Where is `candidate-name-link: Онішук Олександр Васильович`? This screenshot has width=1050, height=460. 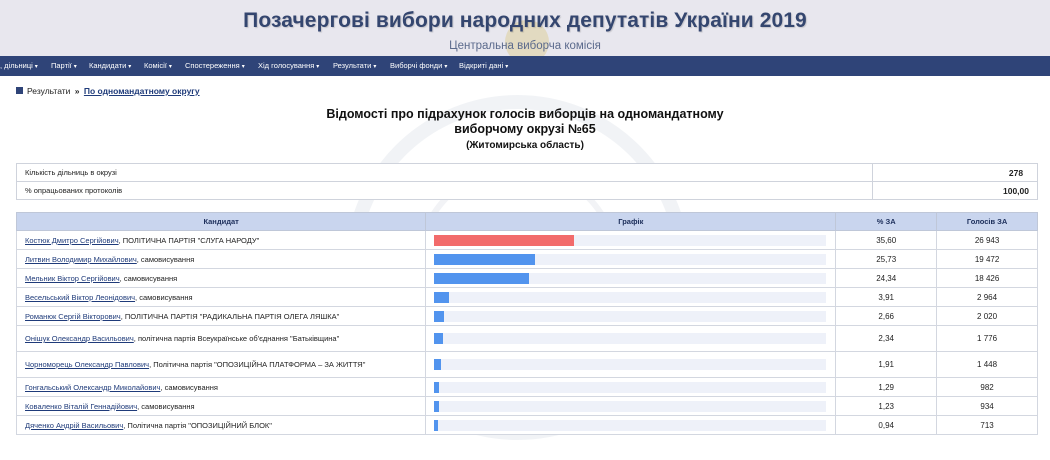
candidate-name-link: Онішук Олександр Васильович is located at coordinates (79, 338).